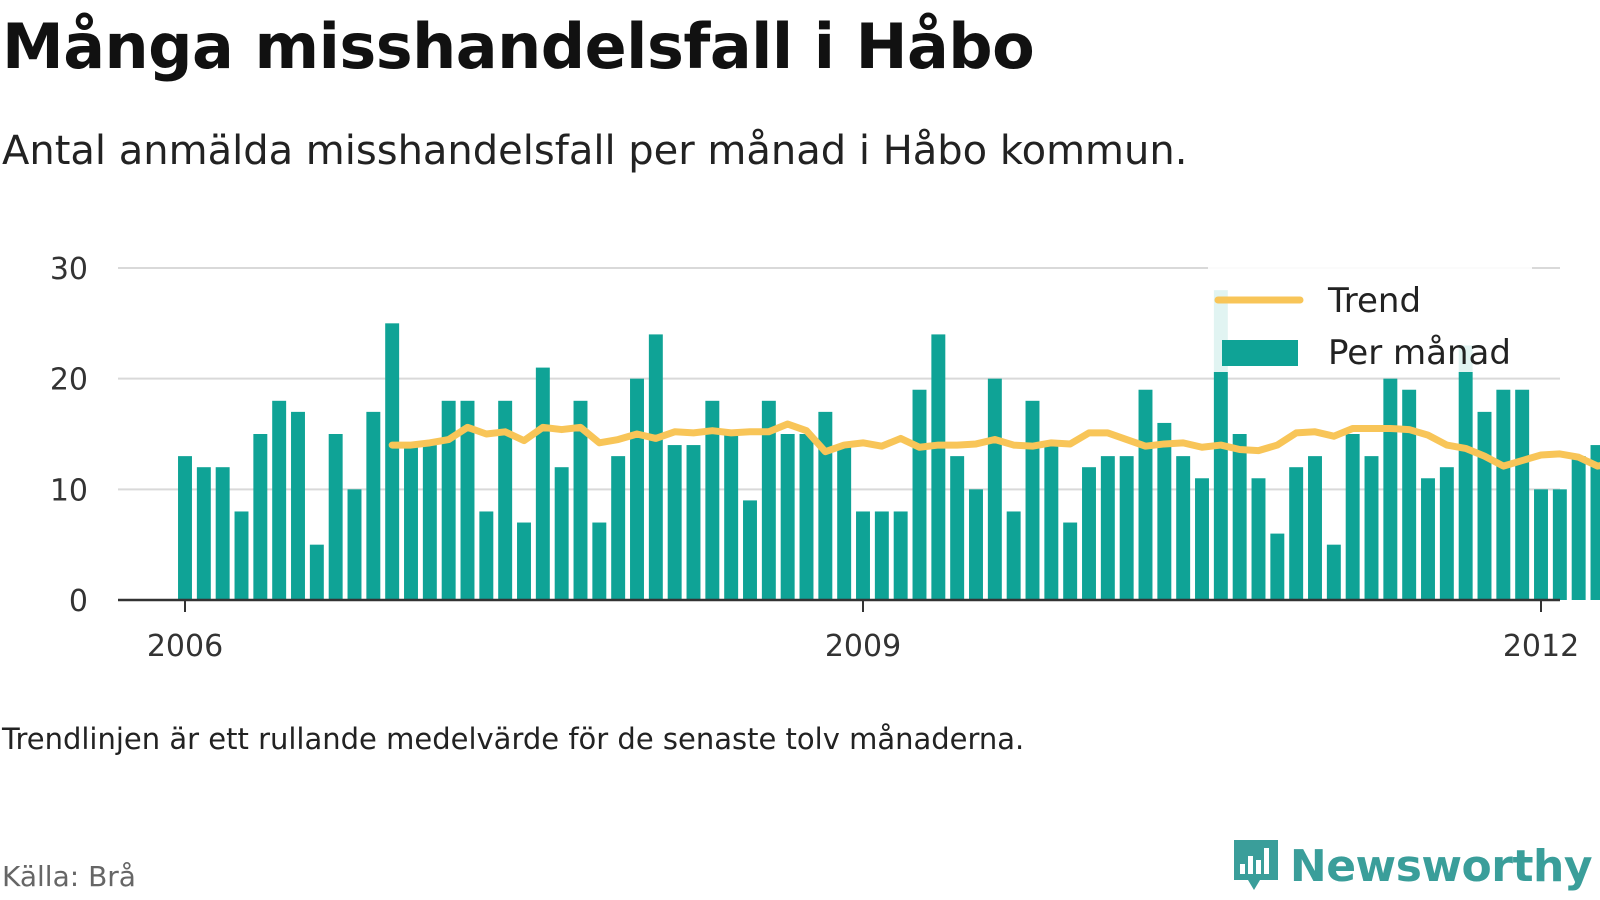 The height and width of the screenshot is (900, 1600). I want to click on bar-chart-badge-icon, so click(1255, 865).